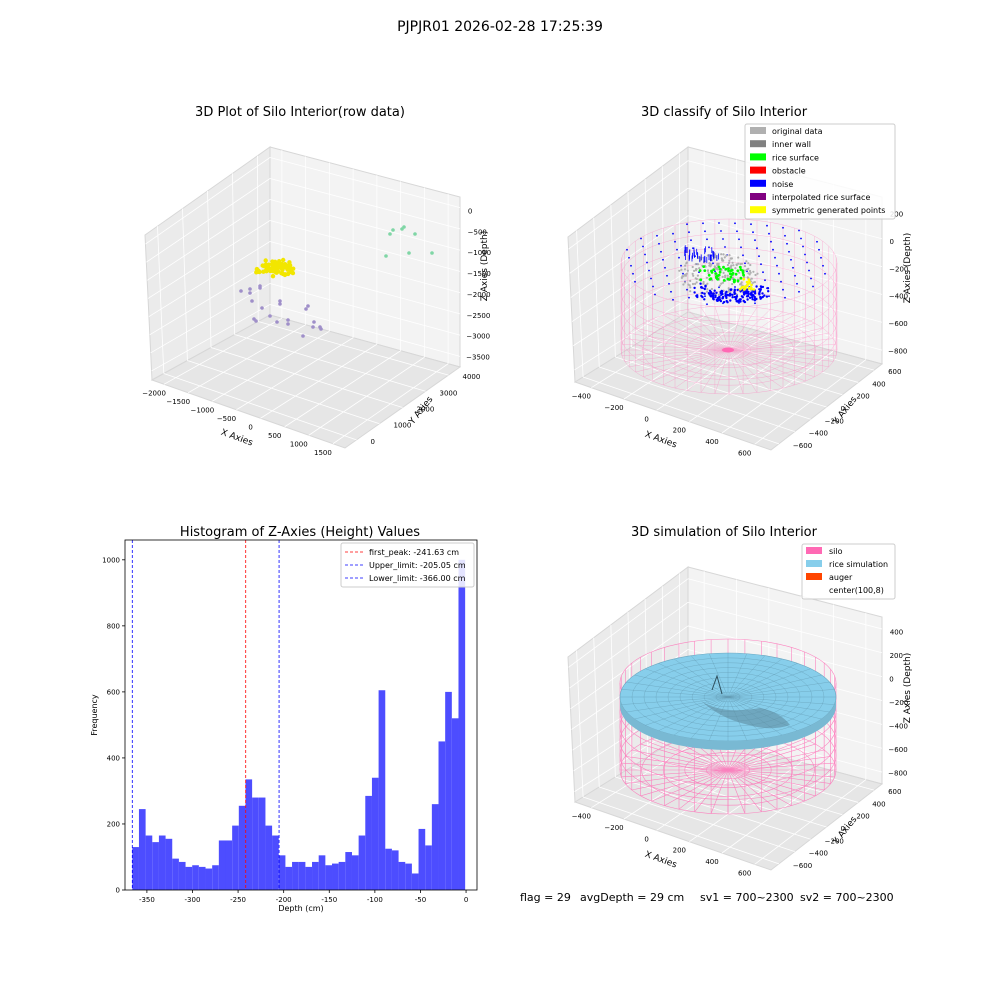  I want to click on sim-rice-rim, so click(728, 723).